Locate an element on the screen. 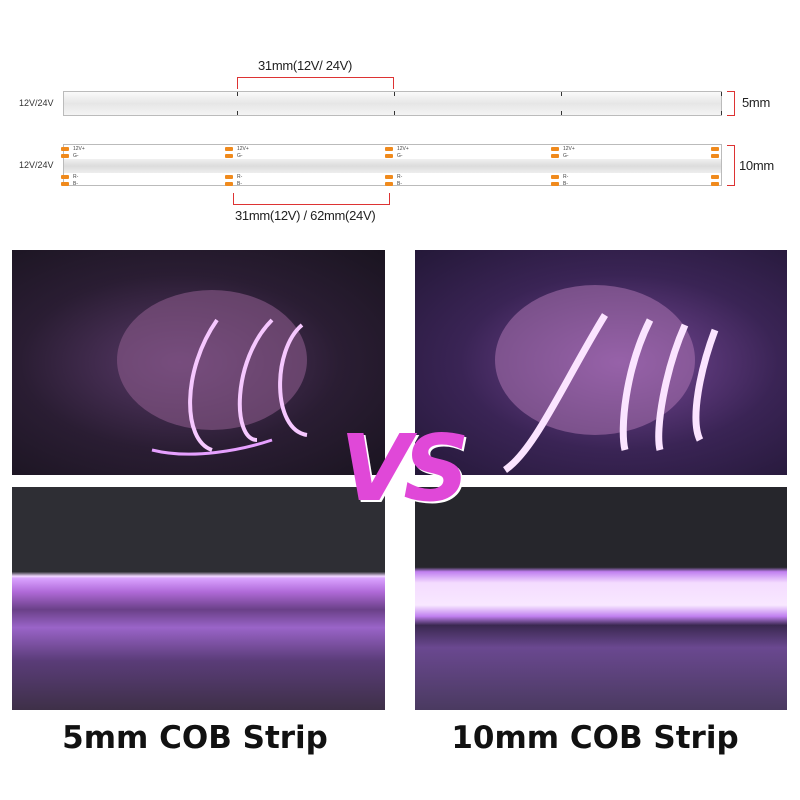 The width and height of the screenshot is (800, 800). strip-10mm-diagram is located at coordinates (392, 165).